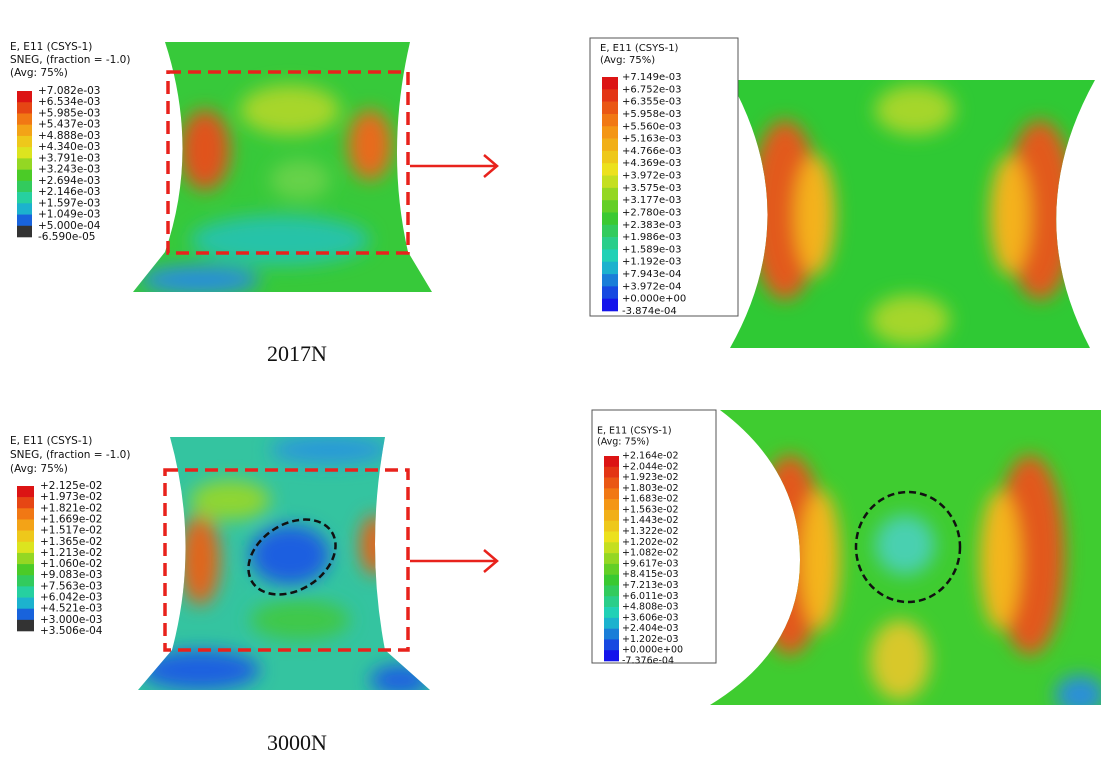 This screenshot has width=1101, height=757. I want to click on legend-label: +8.415e-03, so click(650, 574).